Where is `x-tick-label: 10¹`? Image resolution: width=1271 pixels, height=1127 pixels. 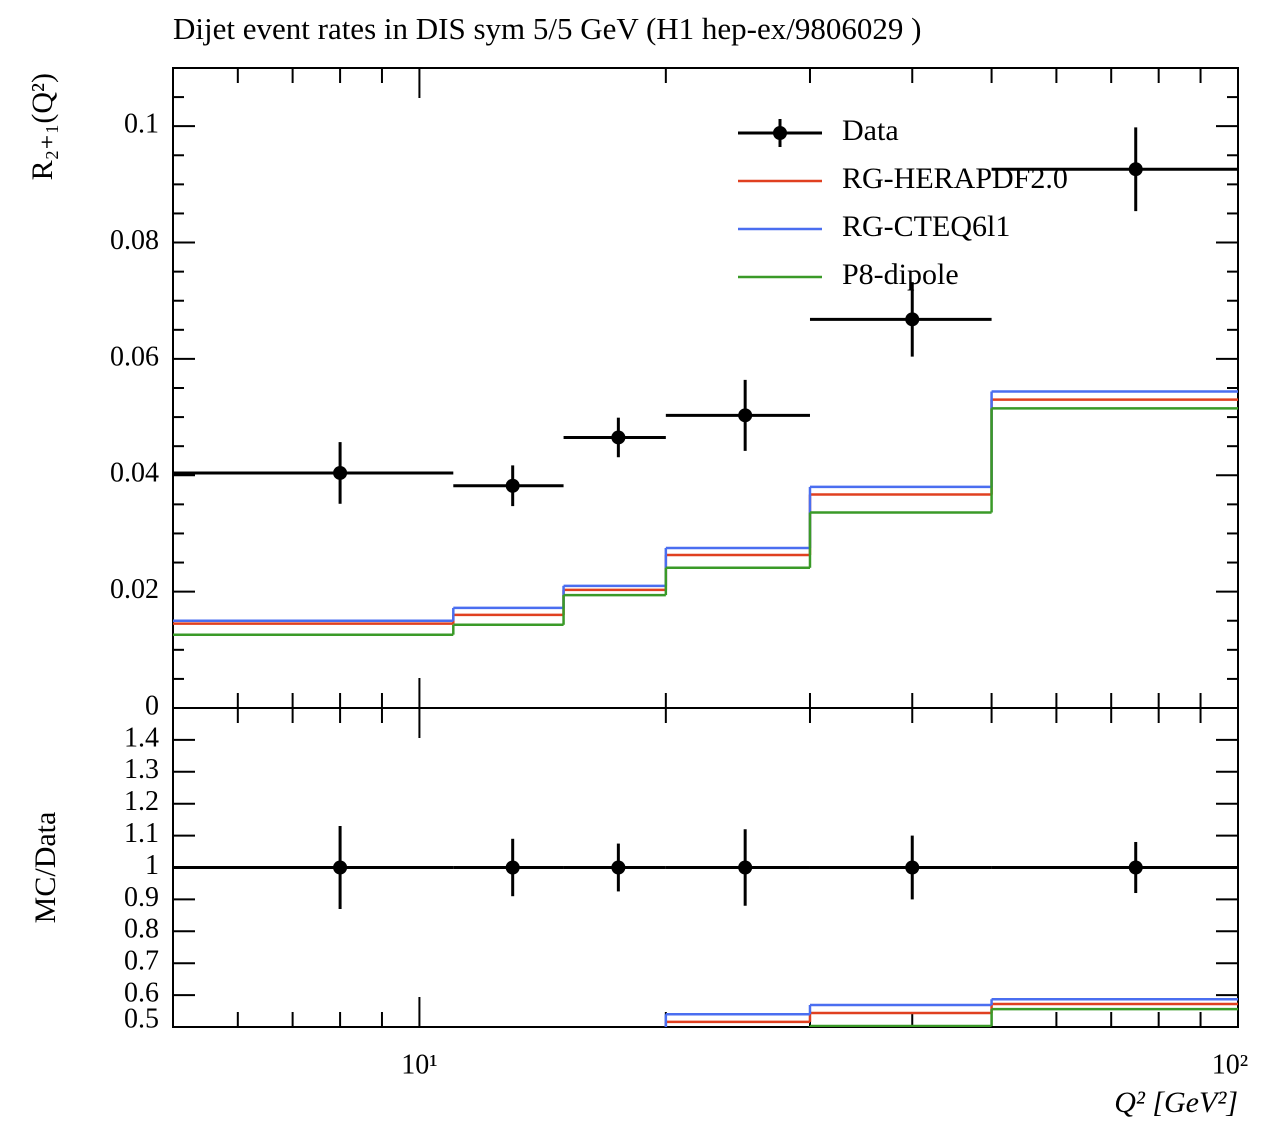 x-tick-label: 10¹ is located at coordinates (419, 1064).